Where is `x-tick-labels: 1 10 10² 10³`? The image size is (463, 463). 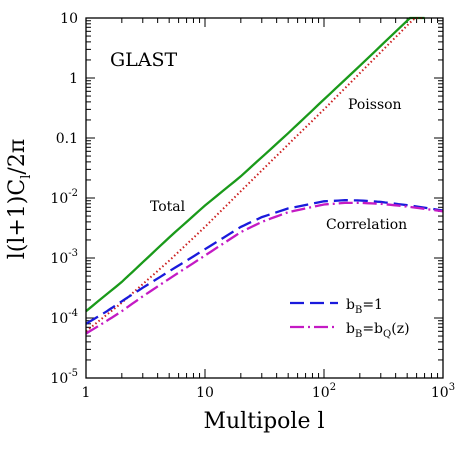 x-tick-labels: 1 10 10² 10³ is located at coordinates (269, 391).